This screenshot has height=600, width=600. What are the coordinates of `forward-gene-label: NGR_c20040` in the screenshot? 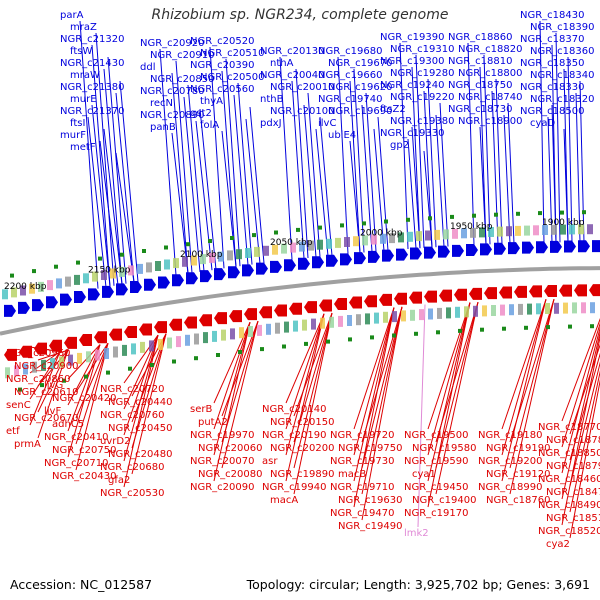 It's located at (292, 75).